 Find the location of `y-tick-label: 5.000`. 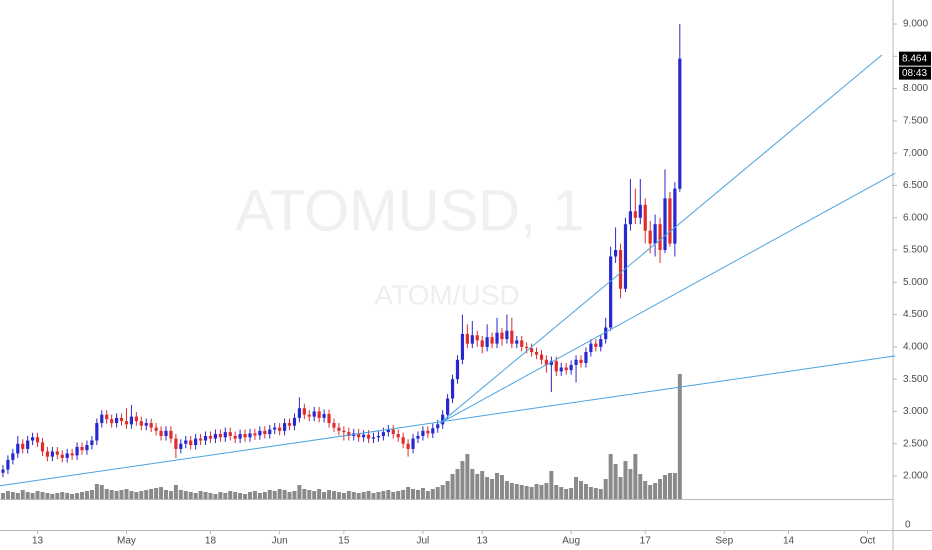

y-tick-label: 5.000 is located at coordinates (915, 282).